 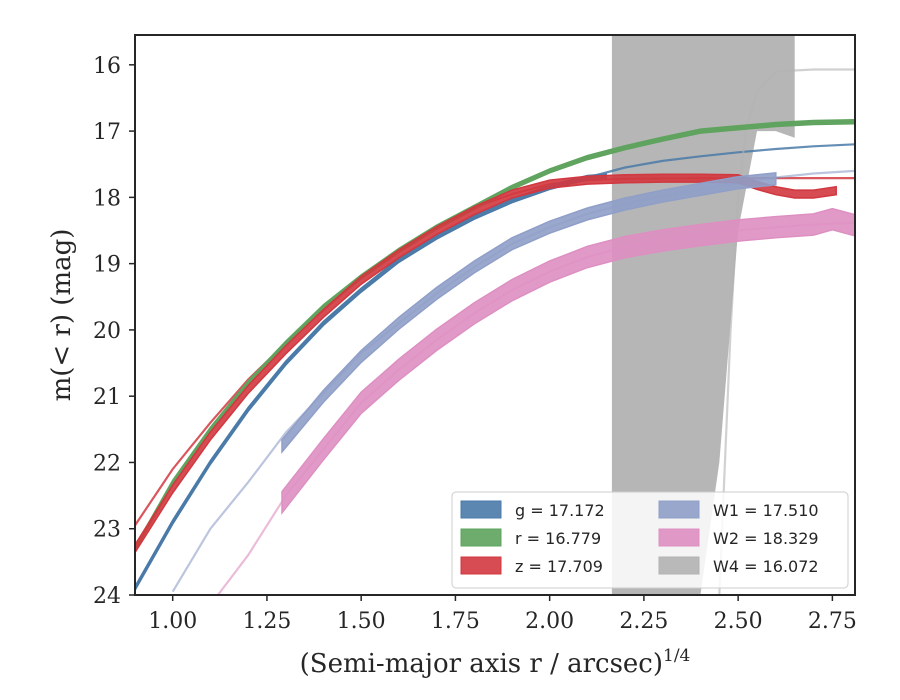 What do you see at coordinates (62, 315) in the screenshot?
I see `y-axis-title: m(< r) (mag)` at bounding box center [62, 315].